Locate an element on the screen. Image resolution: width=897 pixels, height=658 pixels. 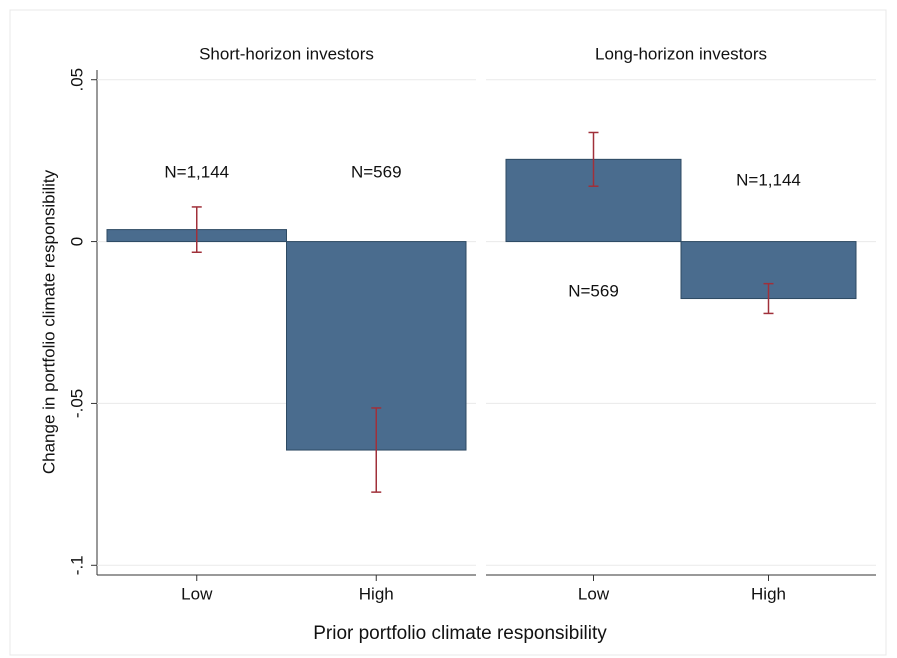
panel-title: Long-horizon investors is located at coordinates (681, 53).